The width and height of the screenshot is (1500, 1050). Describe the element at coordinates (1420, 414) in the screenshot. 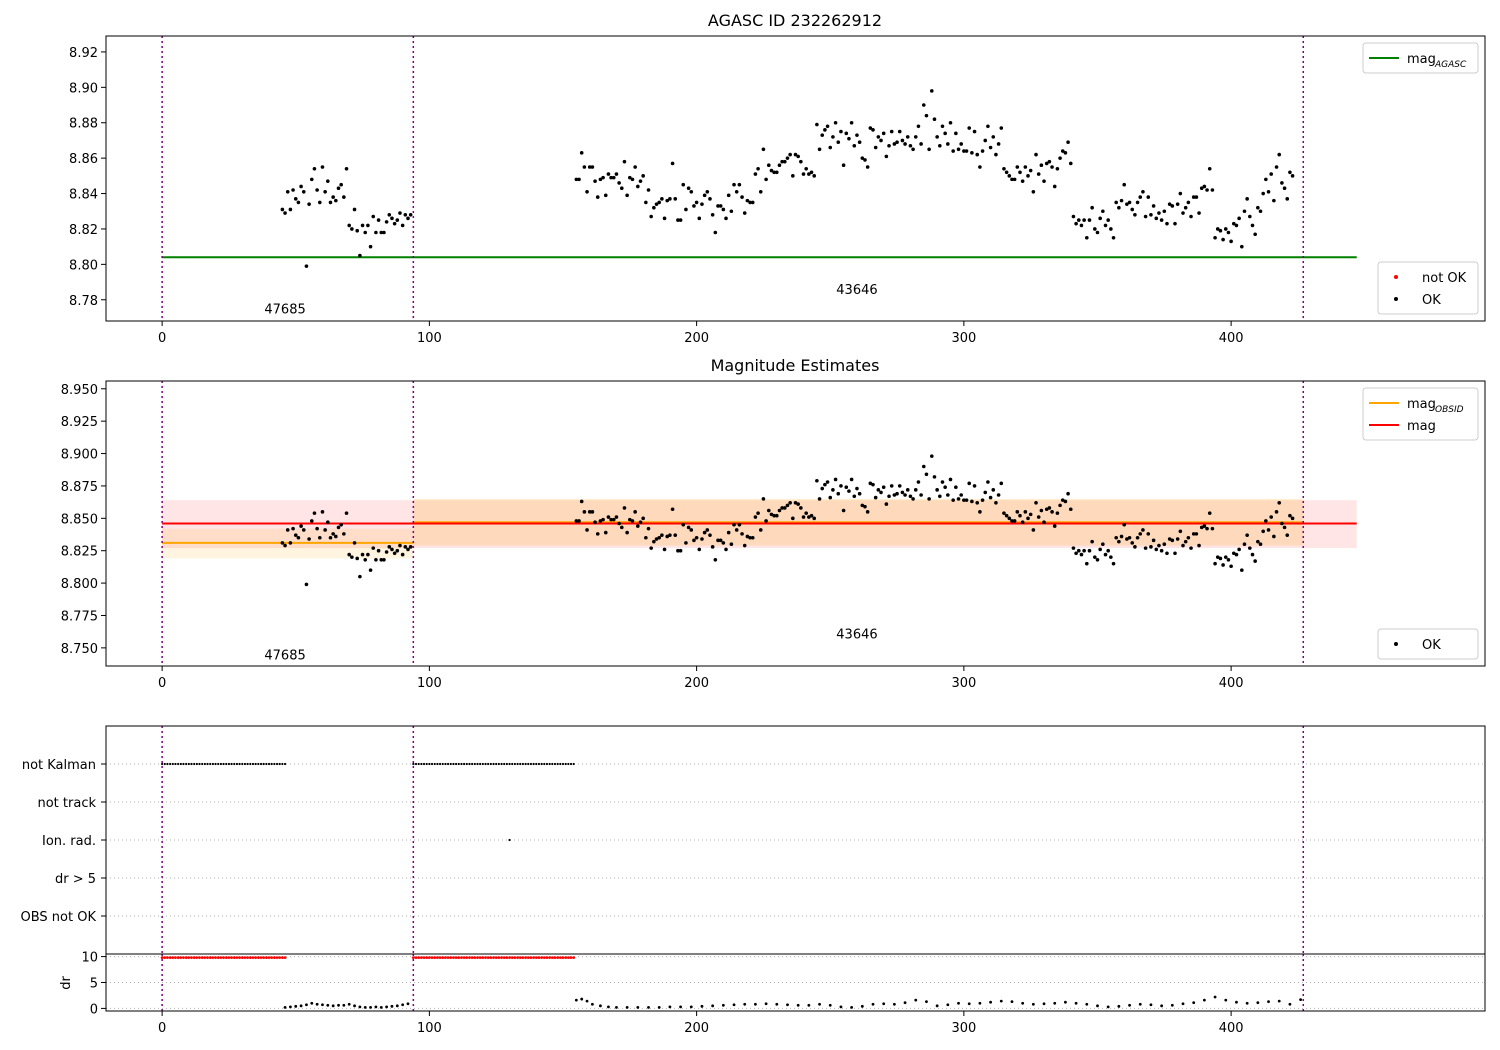

I see `legend-box` at that location.